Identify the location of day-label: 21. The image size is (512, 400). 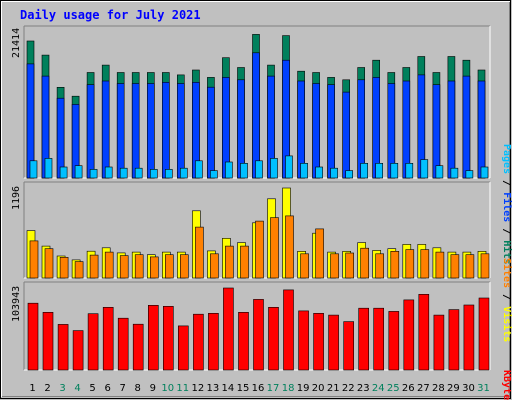
(333, 388).